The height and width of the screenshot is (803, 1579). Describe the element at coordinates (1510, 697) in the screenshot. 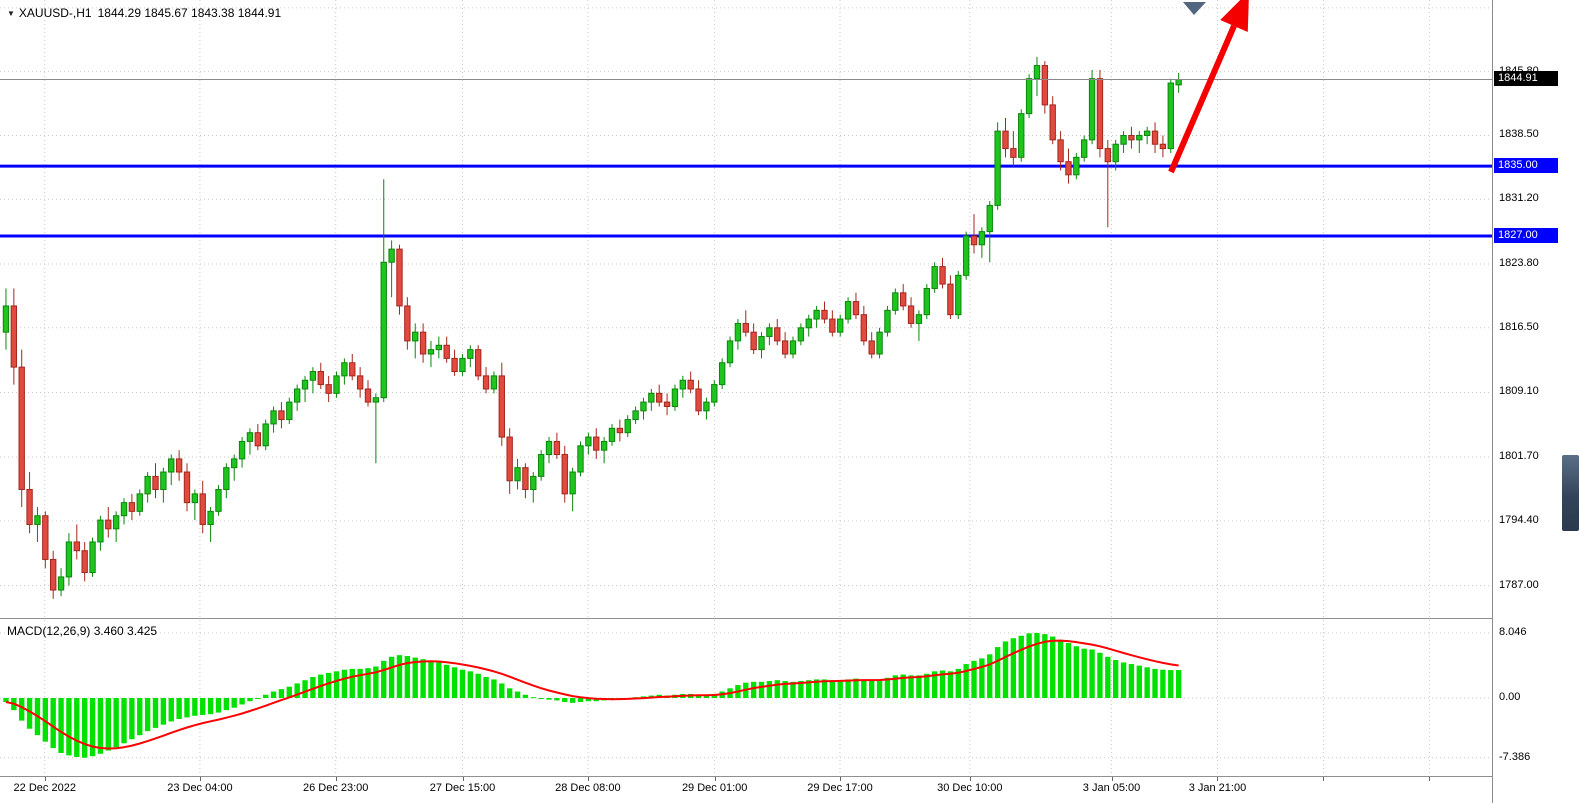

I see `price-axis-label: 0.00` at that location.